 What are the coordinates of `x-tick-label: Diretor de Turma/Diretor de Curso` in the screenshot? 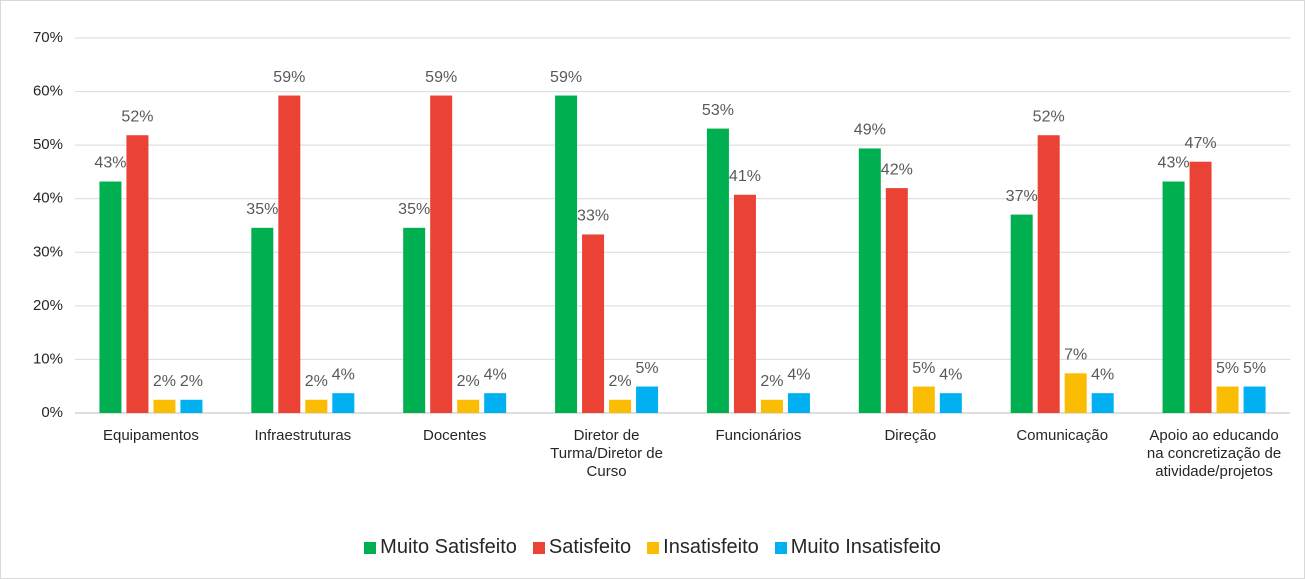 It's located at (606, 453).